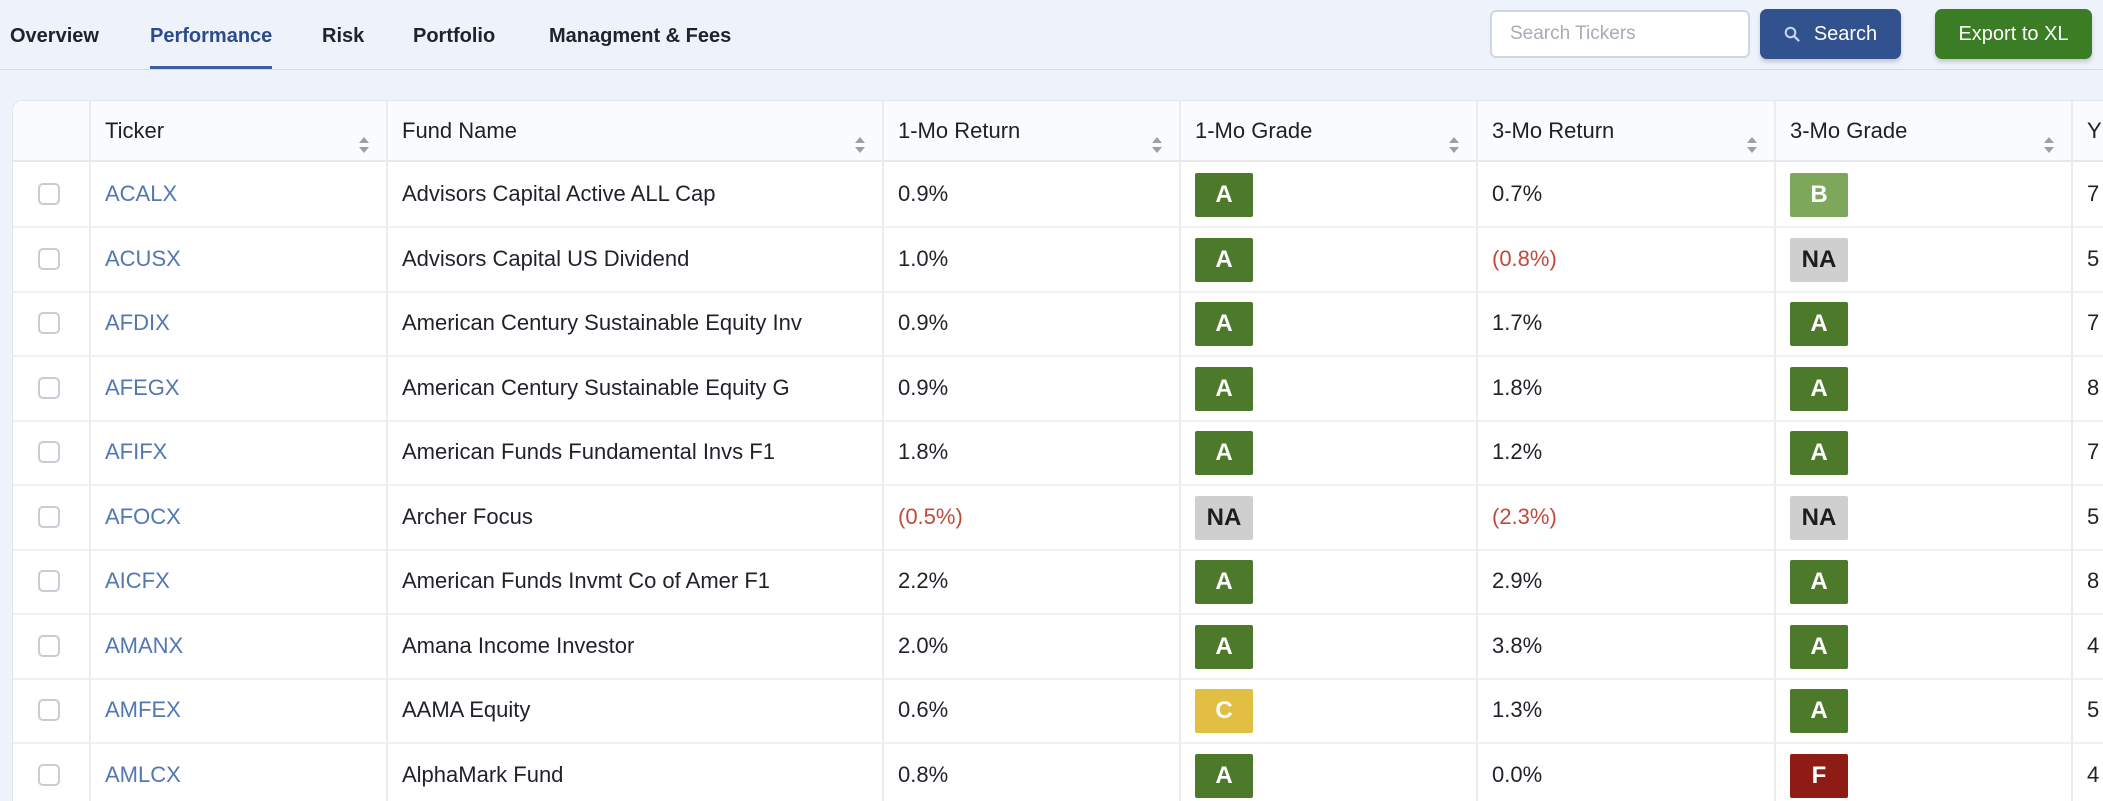 This screenshot has width=2103, height=801. What do you see at coordinates (2013, 34) in the screenshot?
I see `export-button: Export to XL` at bounding box center [2013, 34].